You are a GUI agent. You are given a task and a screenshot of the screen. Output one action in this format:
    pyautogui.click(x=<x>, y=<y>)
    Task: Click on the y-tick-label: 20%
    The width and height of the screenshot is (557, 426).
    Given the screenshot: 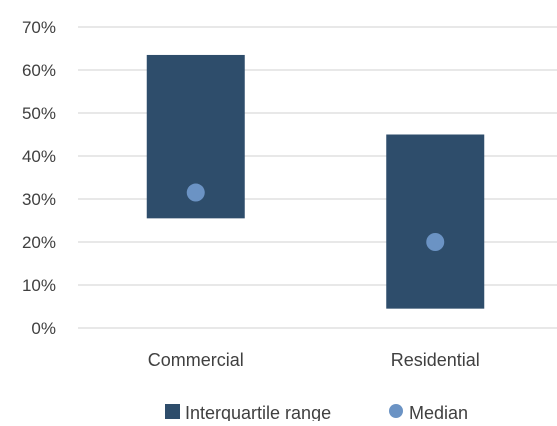 What is the action you would take?
    pyautogui.click(x=39, y=242)
    